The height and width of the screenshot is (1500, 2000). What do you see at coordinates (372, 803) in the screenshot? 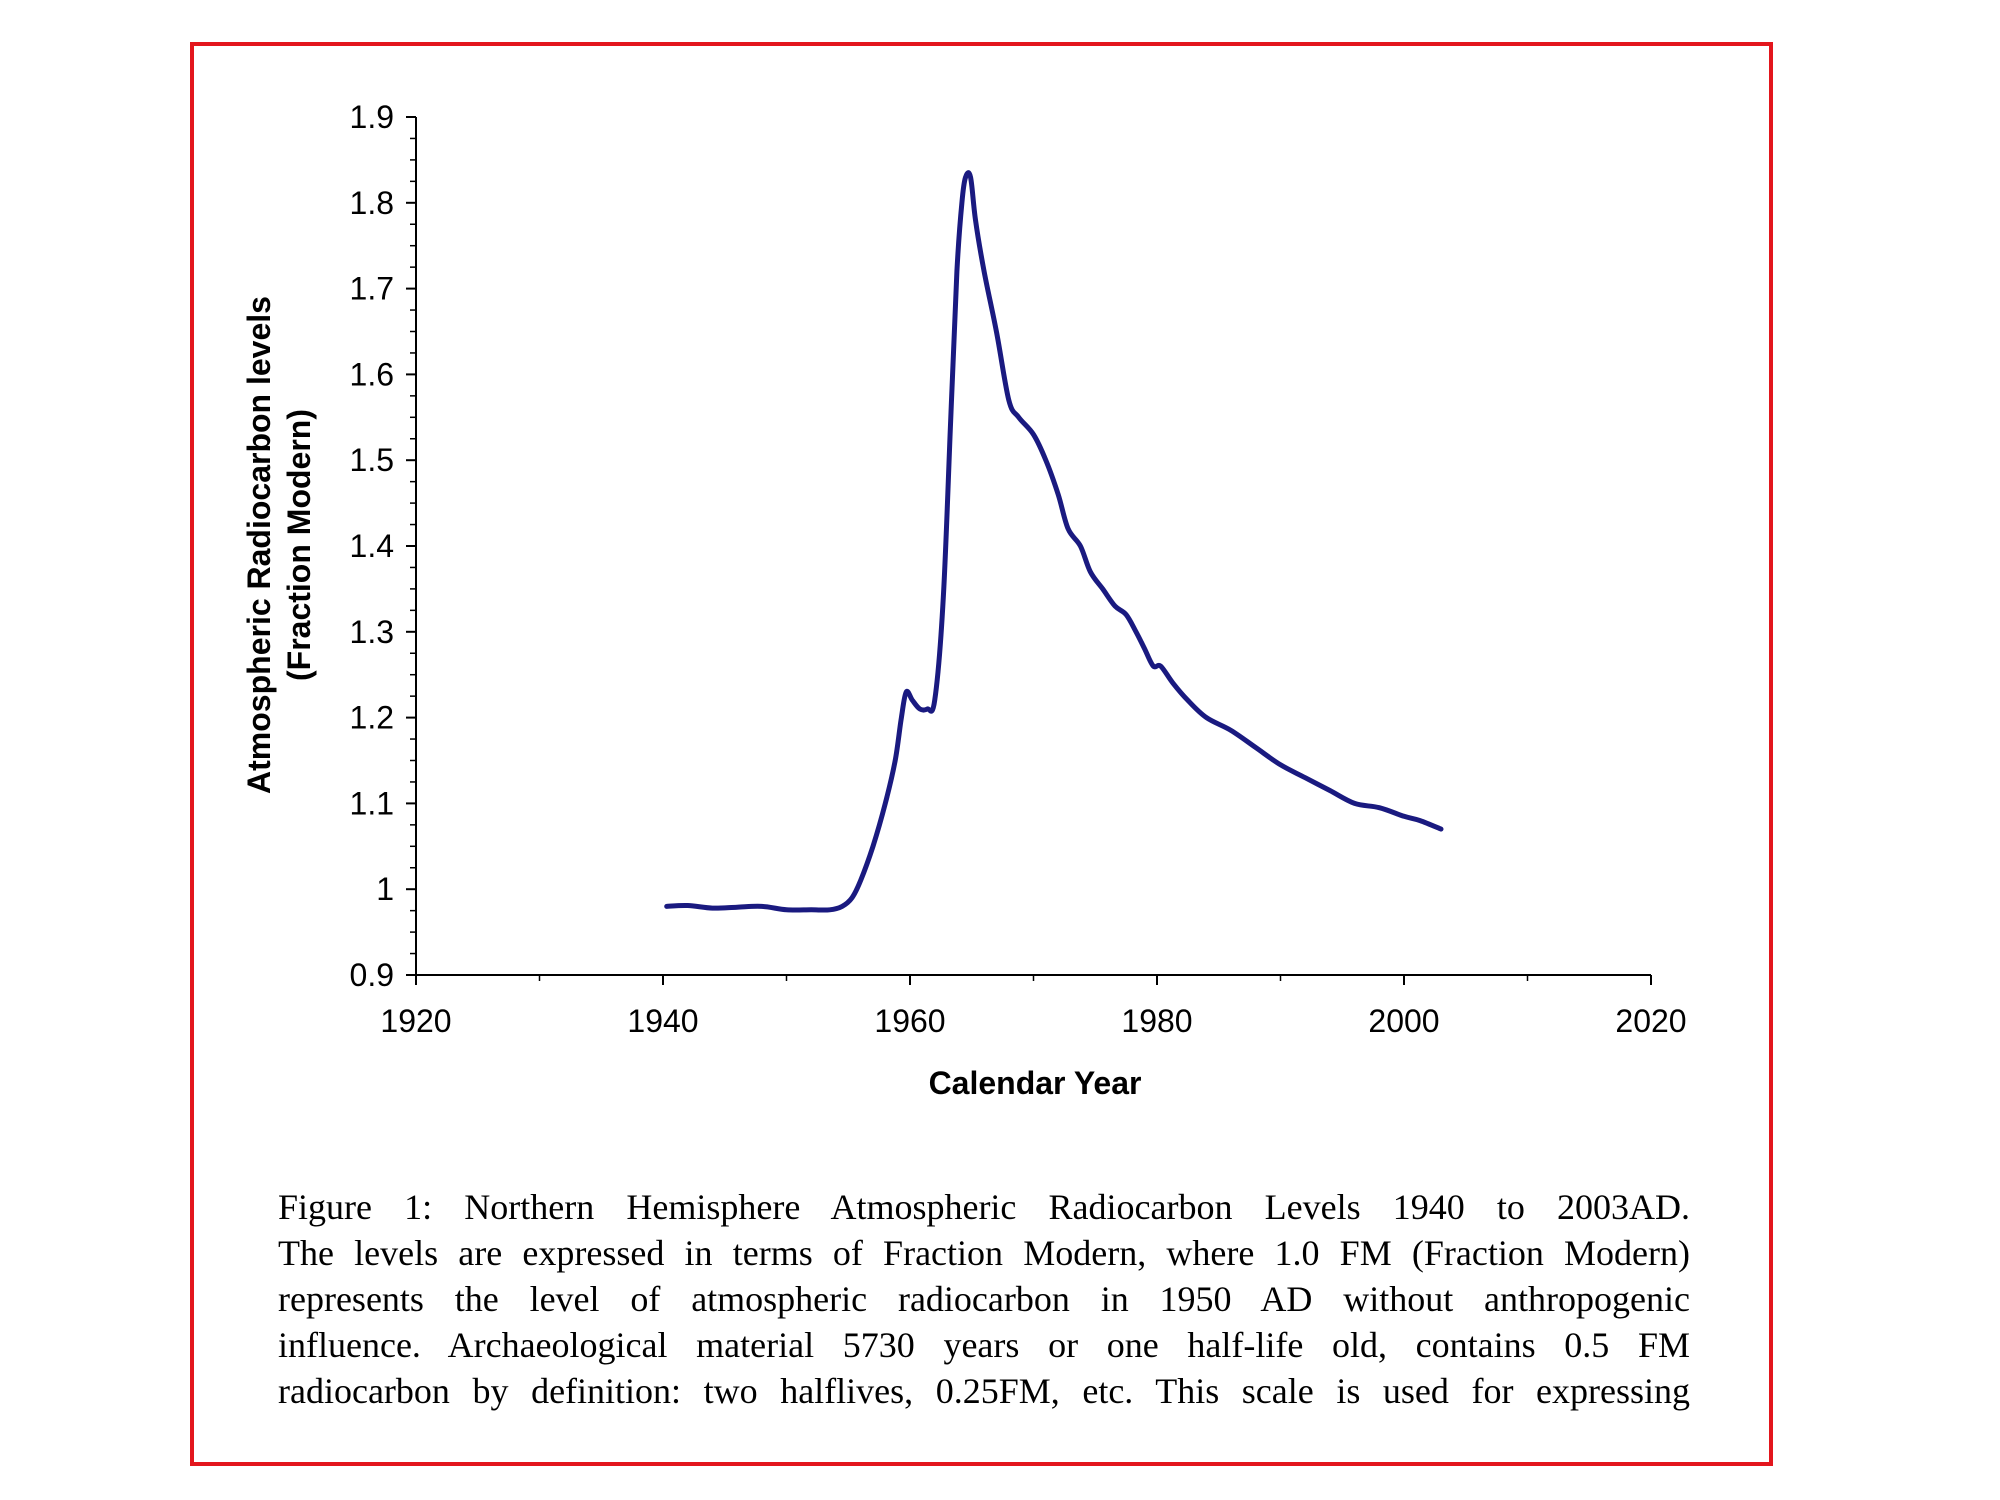
I see `y-tick-label: 1.1` at bounding box center [372, 803].